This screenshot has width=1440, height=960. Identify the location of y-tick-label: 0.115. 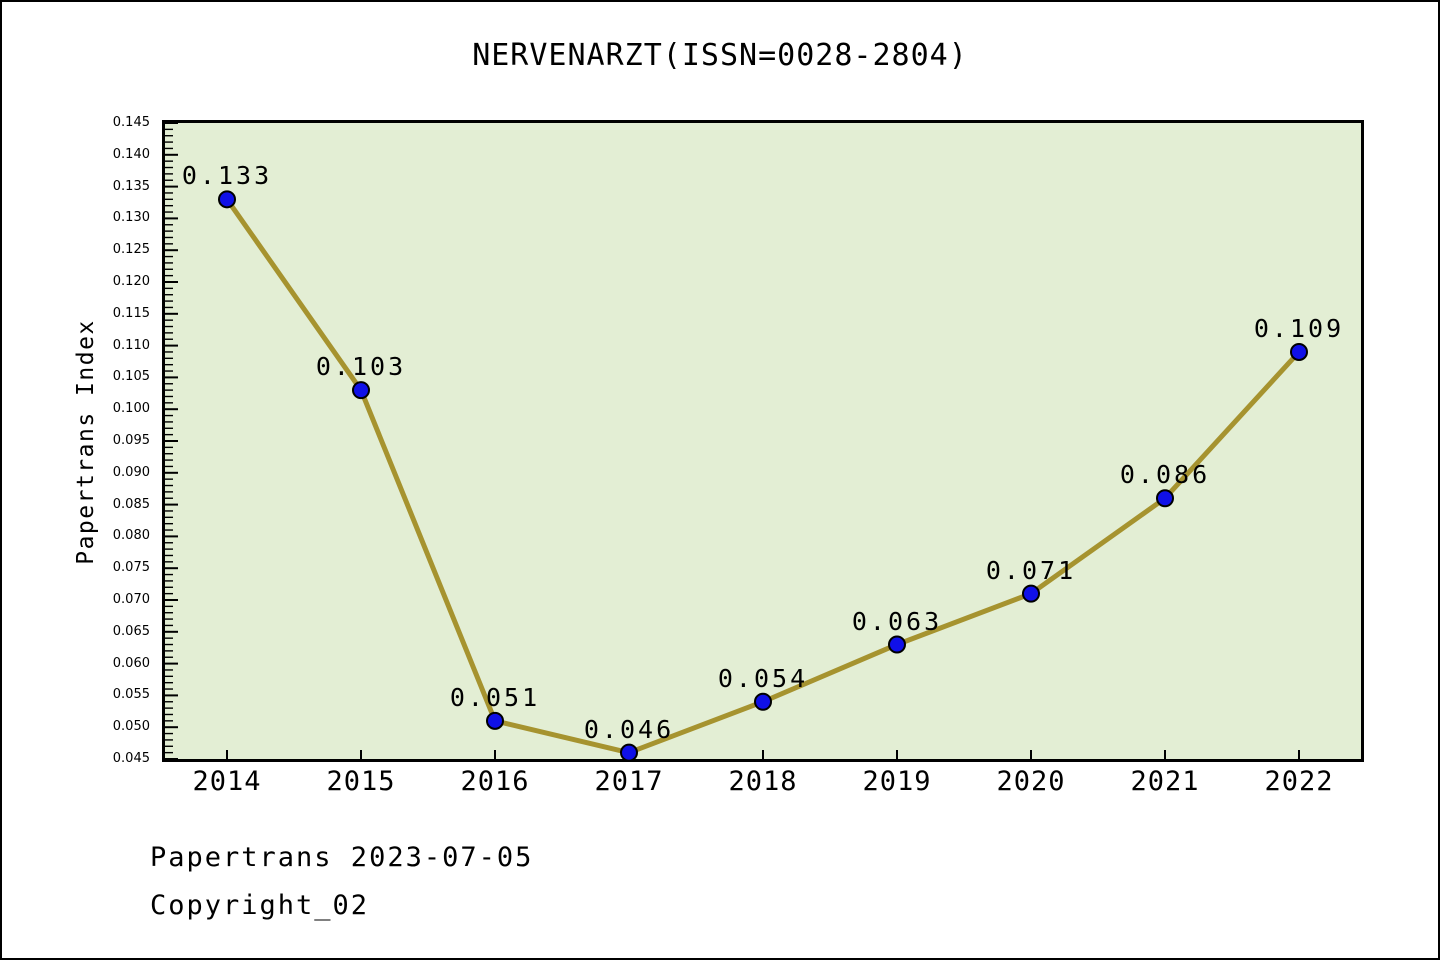
(131, 313).